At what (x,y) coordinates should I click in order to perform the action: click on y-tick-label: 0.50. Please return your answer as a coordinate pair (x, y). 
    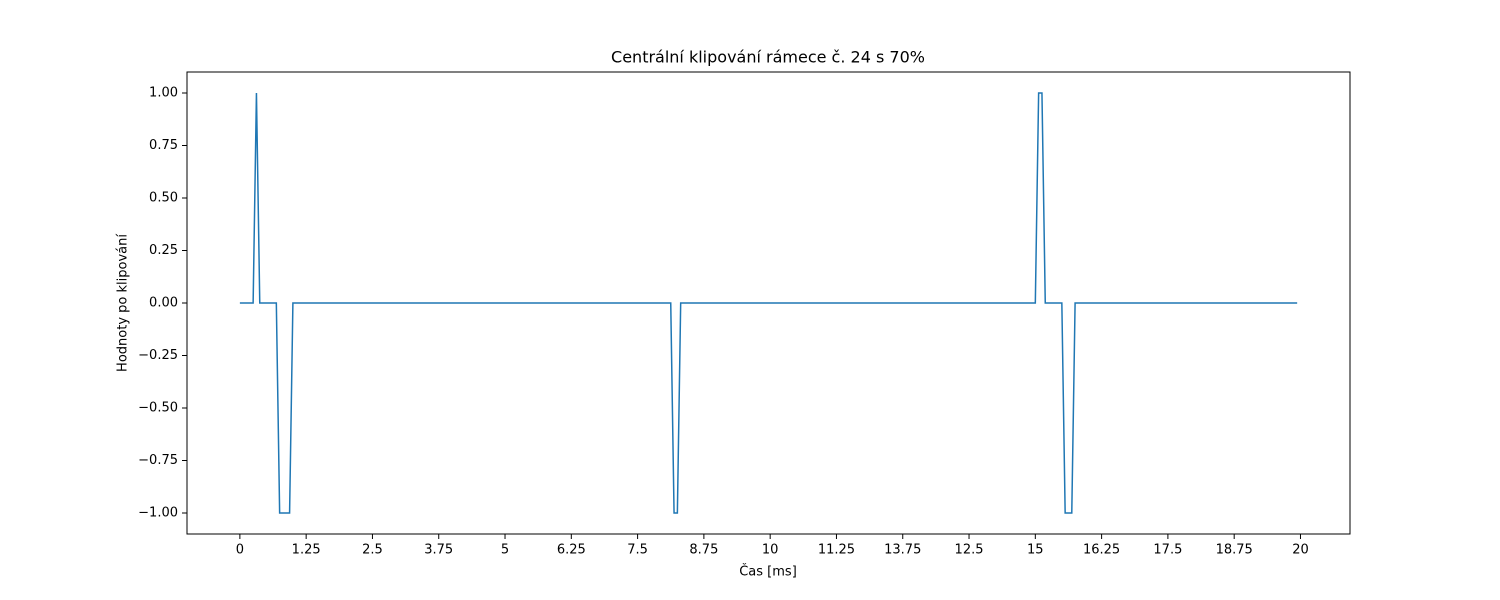
    Looking at the image, I should click on (163, 198).